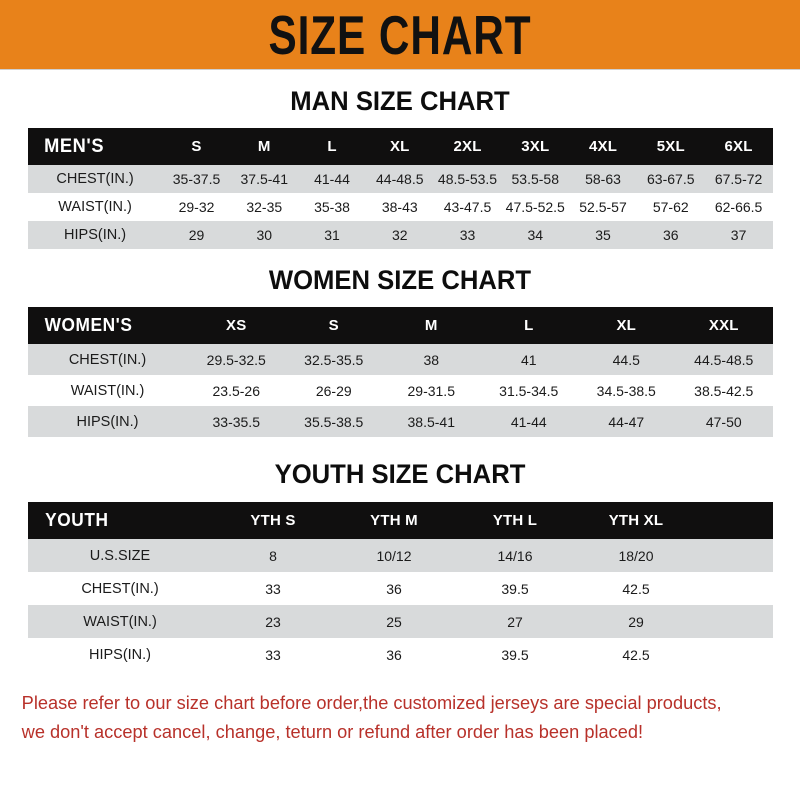  Describe the element at coordinates (95, 235) in the screenshot. I see `man-row-label-2: HIPS(IN.)` at that location.